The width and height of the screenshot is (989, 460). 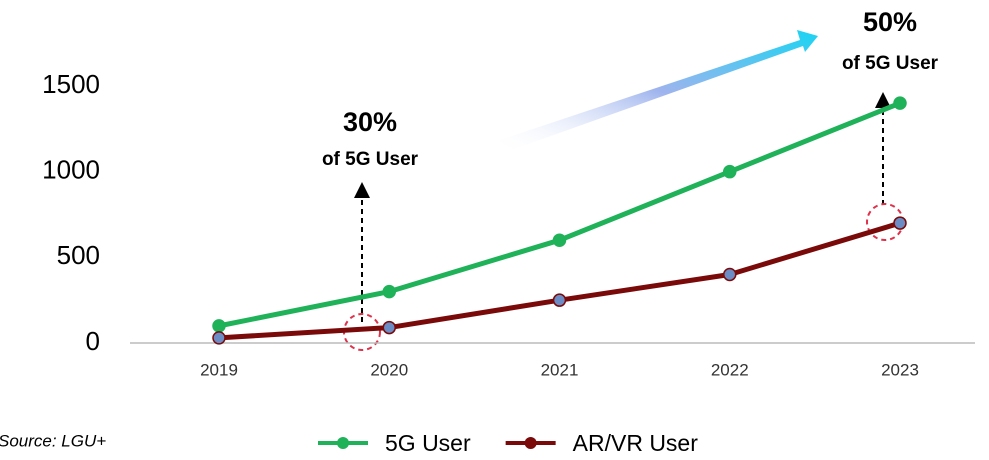 I want to click on y-tick-label: 500, so click(x=78, y=255).